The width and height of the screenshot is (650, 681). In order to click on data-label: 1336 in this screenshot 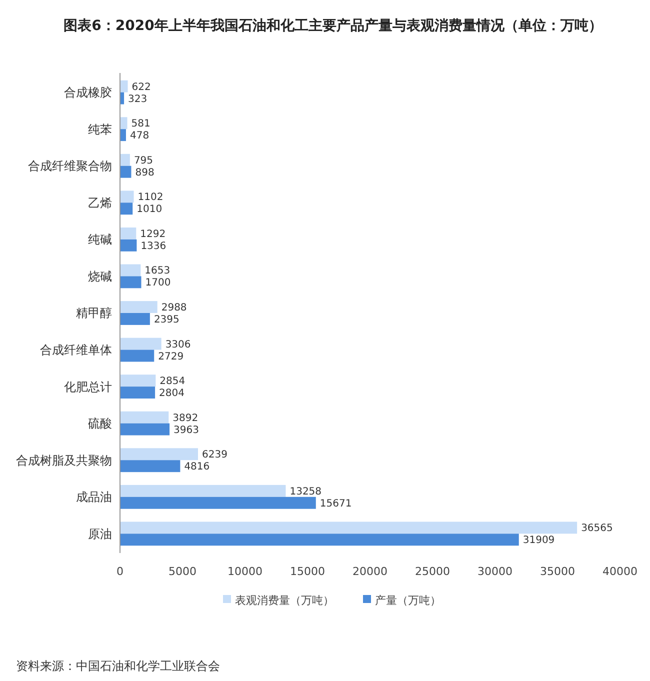, I will do `click(153, 246)`.